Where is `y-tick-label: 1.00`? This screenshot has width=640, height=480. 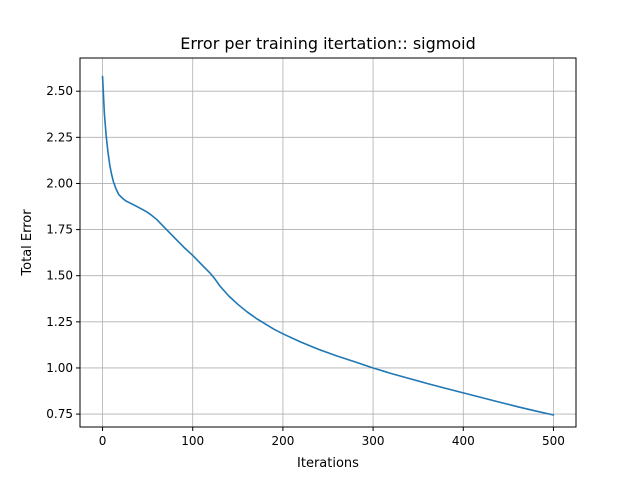 y-tick-label: 1.00 is located at coordinates (59, 368).